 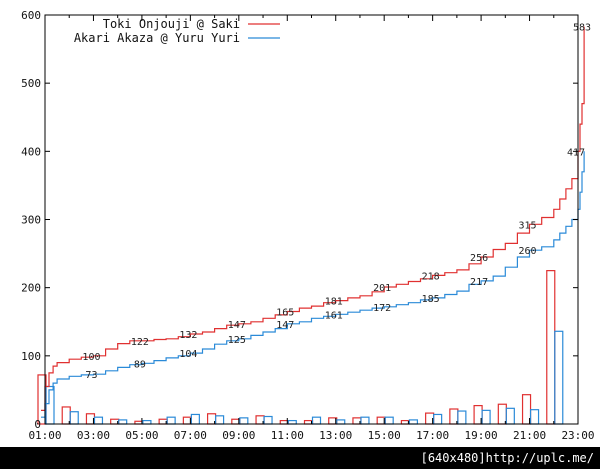 I want to click on x-tick-label-0100: 01:00, so click(x=44, y=435).